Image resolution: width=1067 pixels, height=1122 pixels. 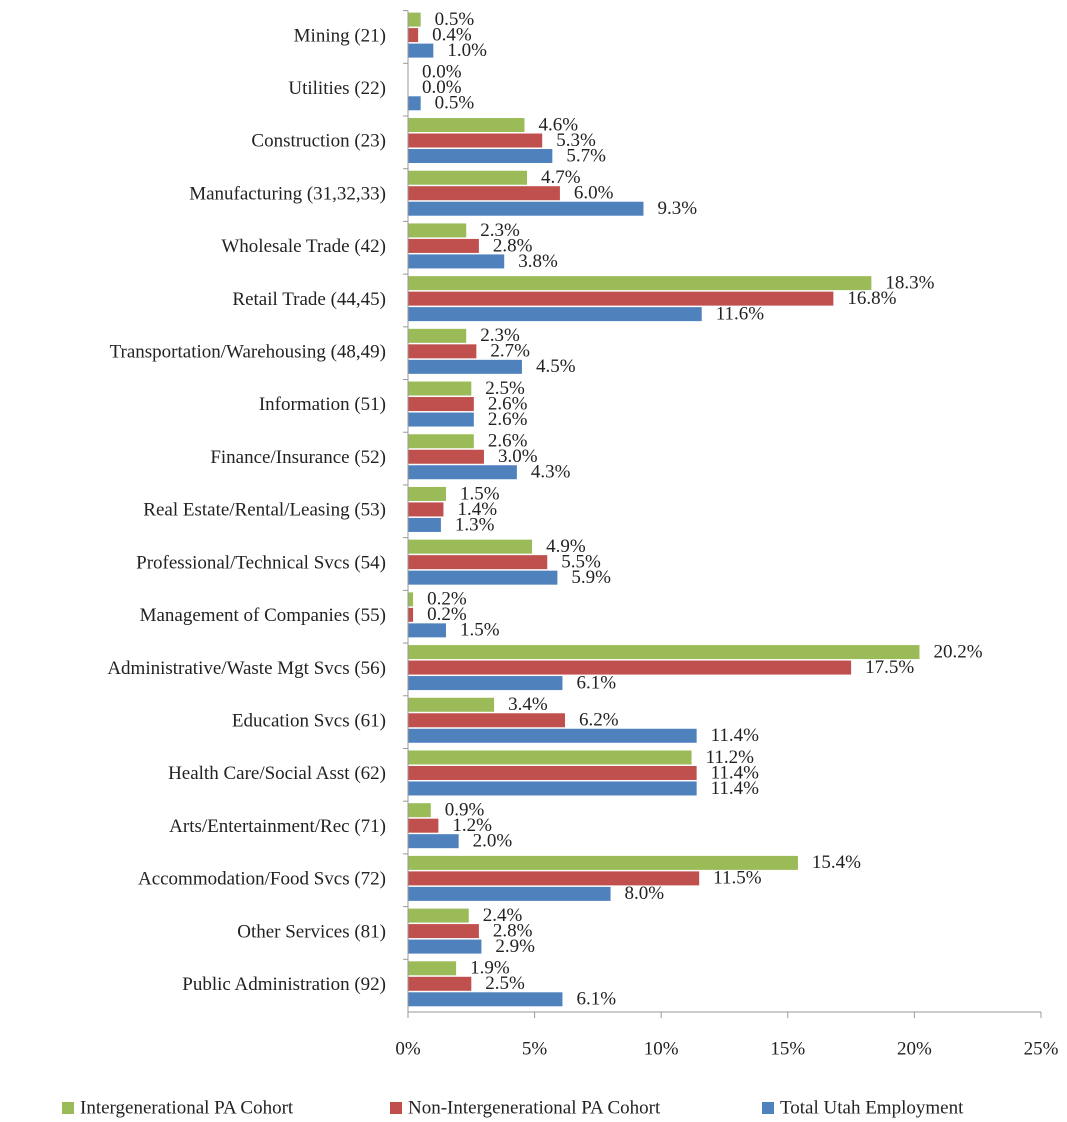 What do you see at coordinates (311, 931) in the screenshot?
I see `category-label: Other Services (81)` at bounding box center [311, 931].